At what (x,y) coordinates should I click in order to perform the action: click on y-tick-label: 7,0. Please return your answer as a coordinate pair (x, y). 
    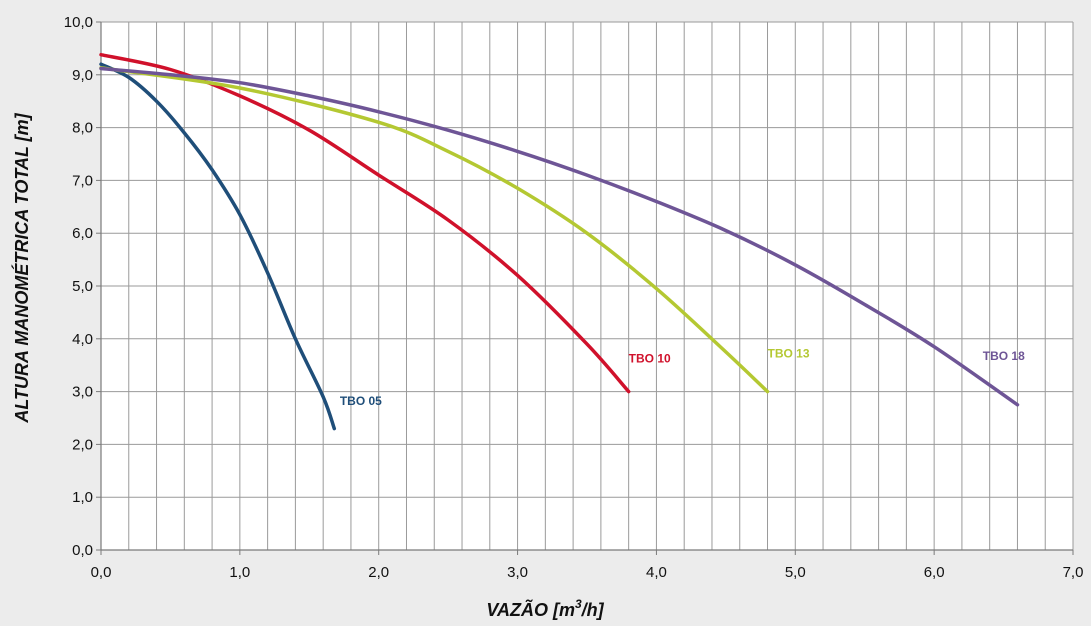
    Looking at the image, I should click on (82, 180).